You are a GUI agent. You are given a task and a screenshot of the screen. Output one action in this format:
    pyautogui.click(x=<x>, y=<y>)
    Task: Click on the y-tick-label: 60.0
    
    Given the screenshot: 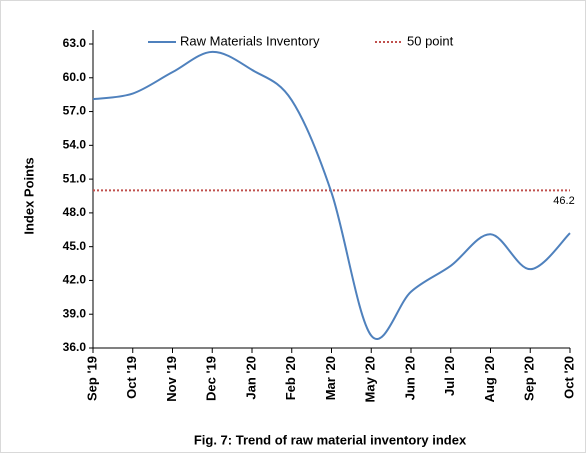 What is the action you would take?
    pyautogui.click(x=75, y=77)
    